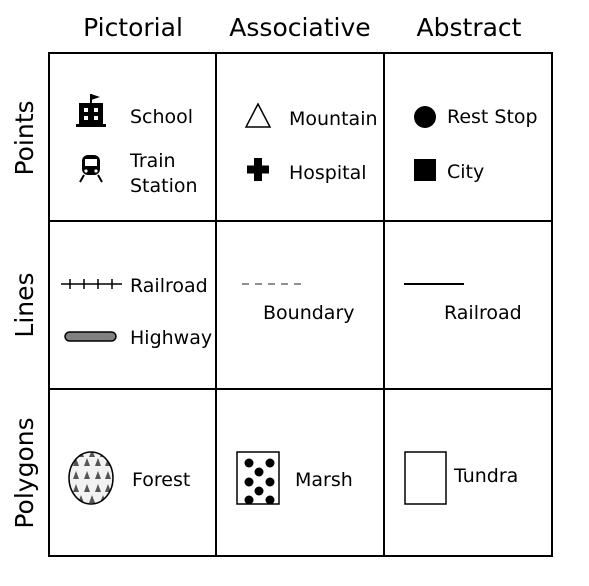  What do you see at coordinates (328, 173) in the screenshot?
I see `label-hospital: Hospital` at bounding box center [328, 173].